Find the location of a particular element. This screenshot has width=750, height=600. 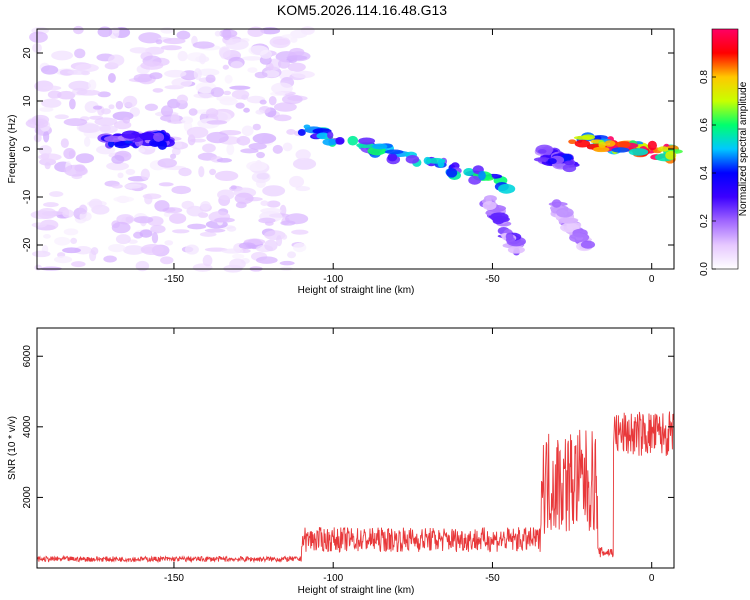

chart-title: KOM5.2026.114.16.48.G13 is located at coordinates (362, 10).